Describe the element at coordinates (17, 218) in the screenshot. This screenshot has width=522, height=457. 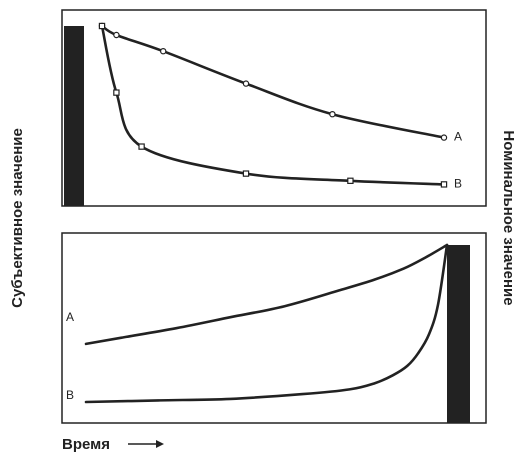
I see `y-axis-title-left: Субъективное значение` at that location.